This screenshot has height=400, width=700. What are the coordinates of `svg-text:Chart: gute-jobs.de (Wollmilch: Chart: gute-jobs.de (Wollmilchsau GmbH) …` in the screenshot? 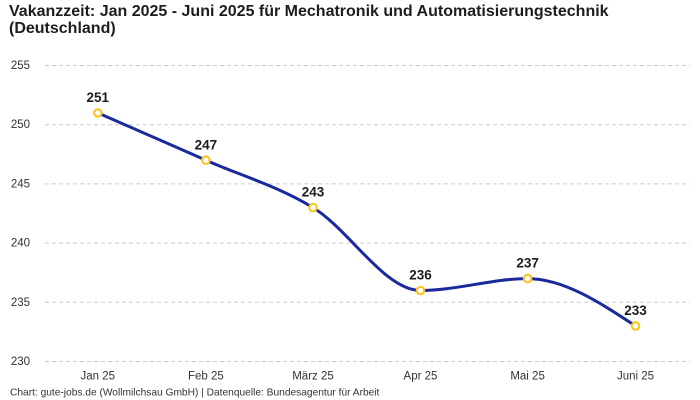 It's located at (195, 393).